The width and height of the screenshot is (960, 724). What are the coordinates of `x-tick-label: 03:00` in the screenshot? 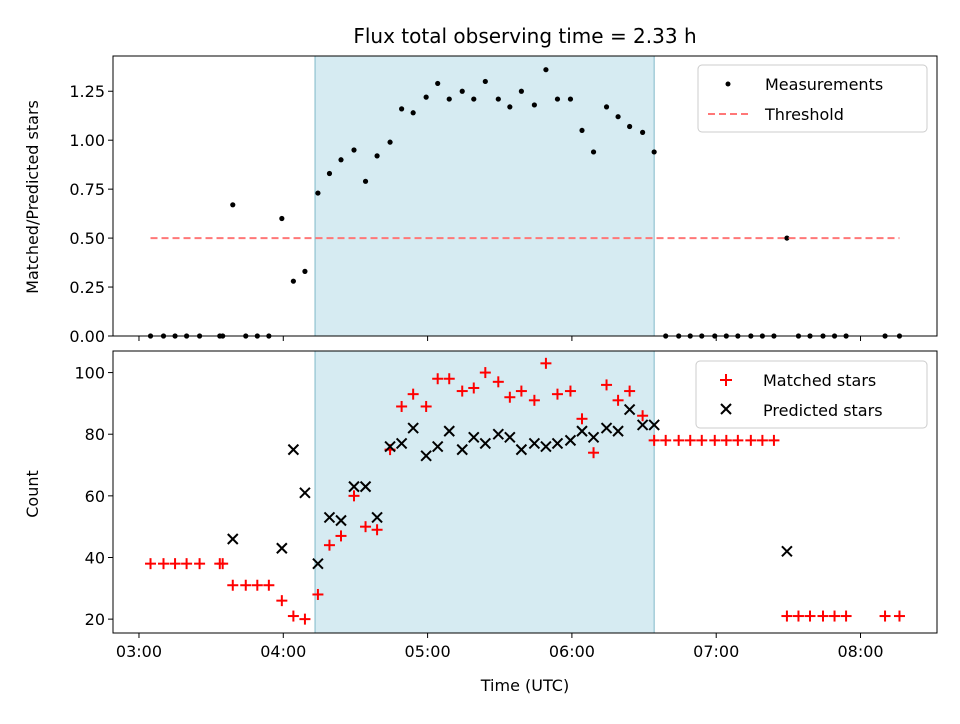 It's located at (139, 651).